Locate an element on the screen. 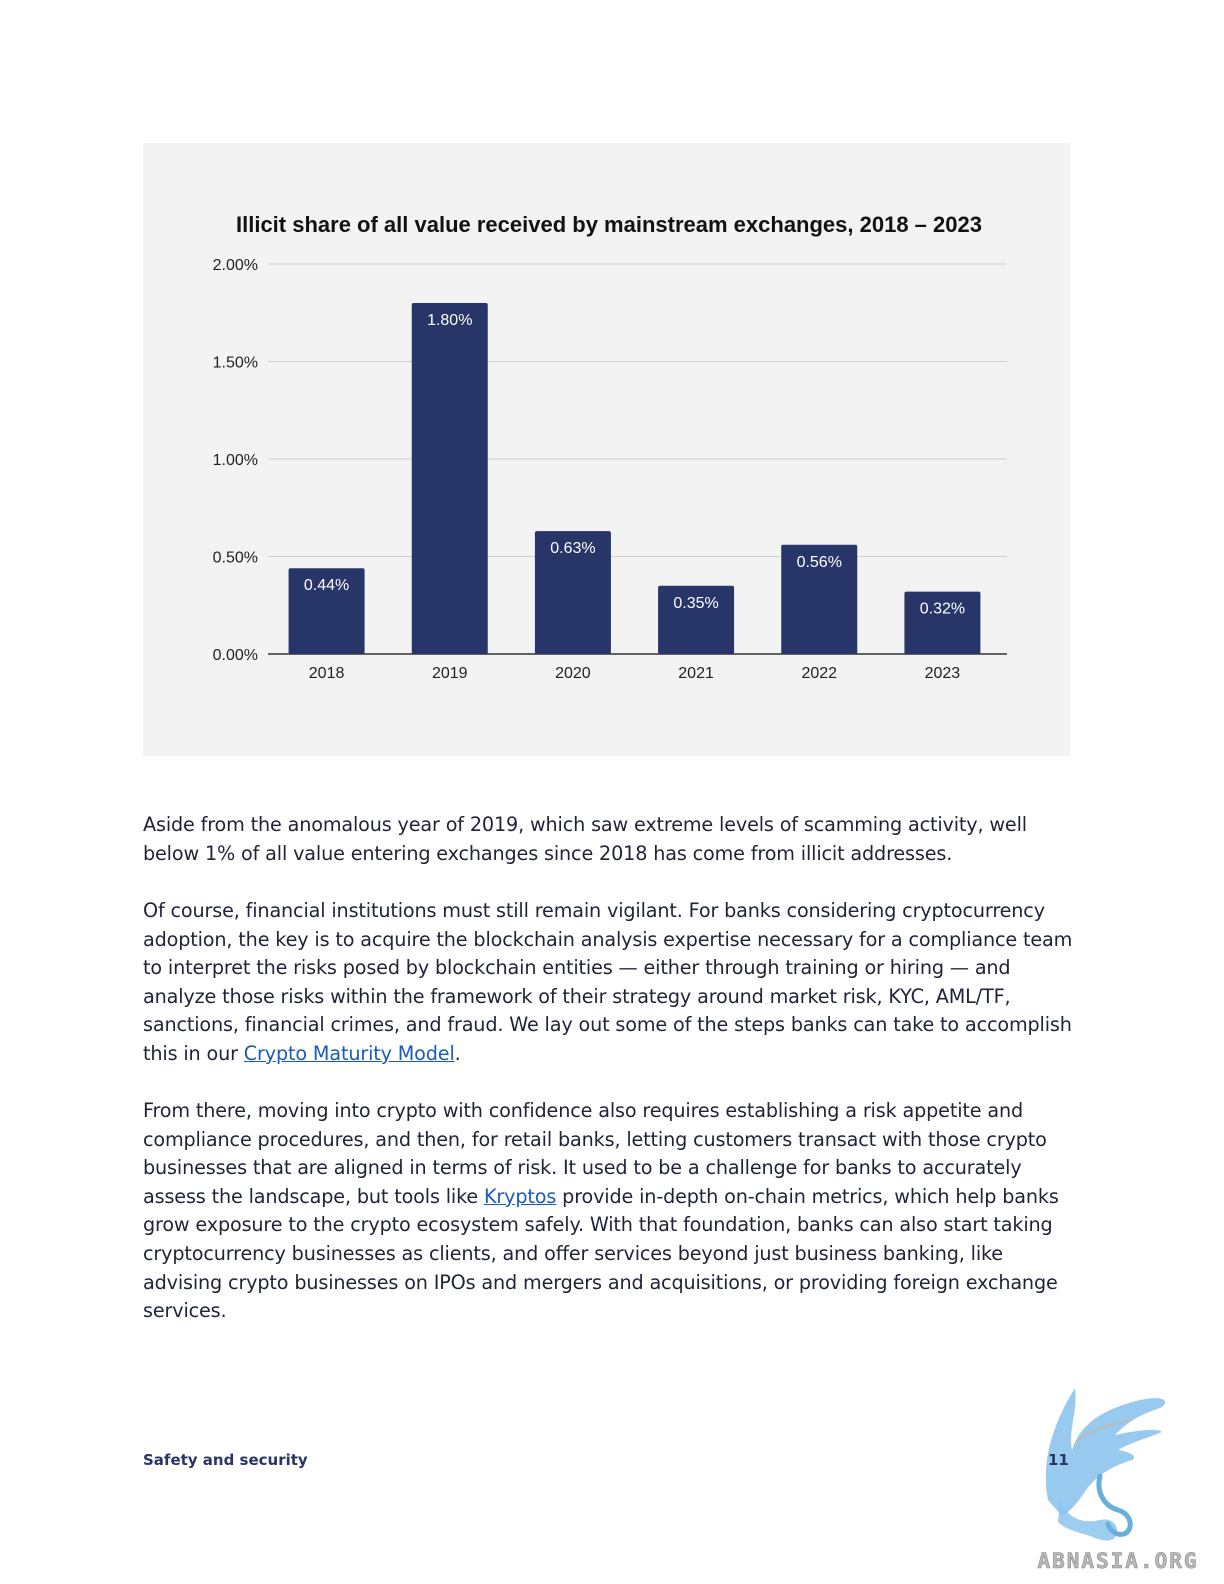 The image size is (1224, 1584). paragraph-2-end: . is located at coordinates (457, 1053).